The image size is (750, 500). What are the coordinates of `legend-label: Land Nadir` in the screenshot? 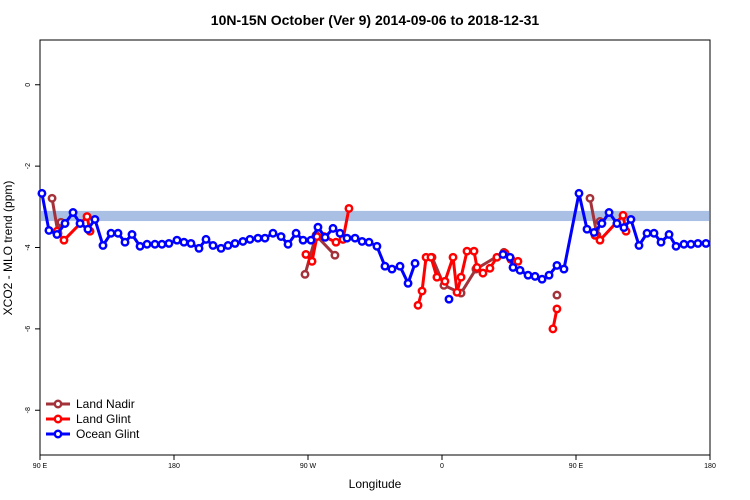 It's located at (105, 404).